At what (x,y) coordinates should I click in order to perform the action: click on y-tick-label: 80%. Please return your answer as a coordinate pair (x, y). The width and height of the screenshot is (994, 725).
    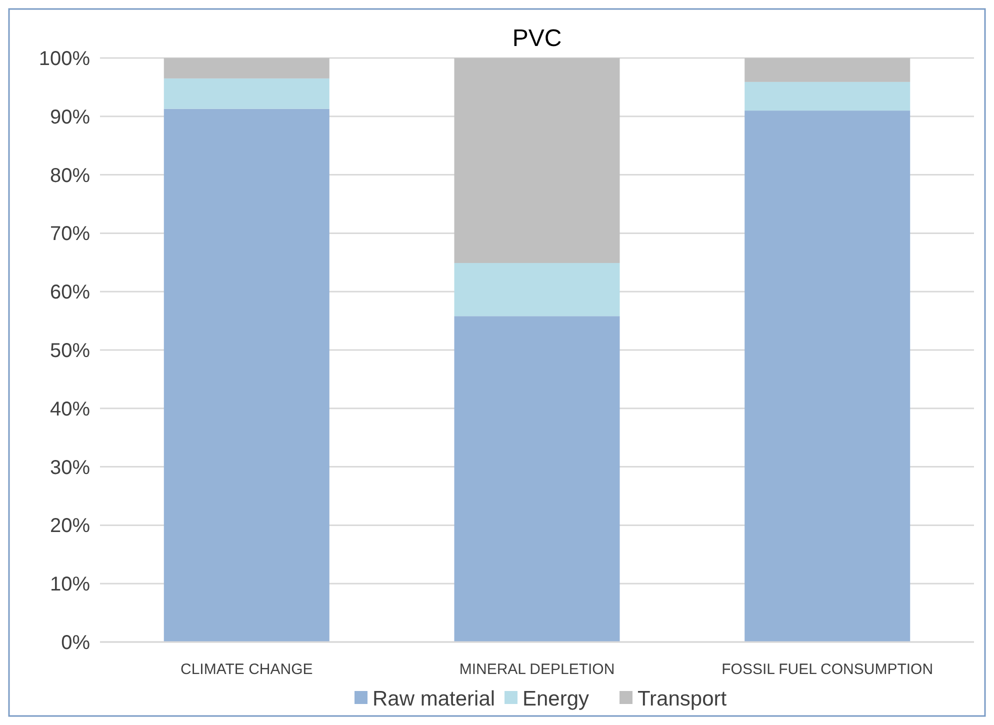
    Looking at the image, I should click on (70, 175).